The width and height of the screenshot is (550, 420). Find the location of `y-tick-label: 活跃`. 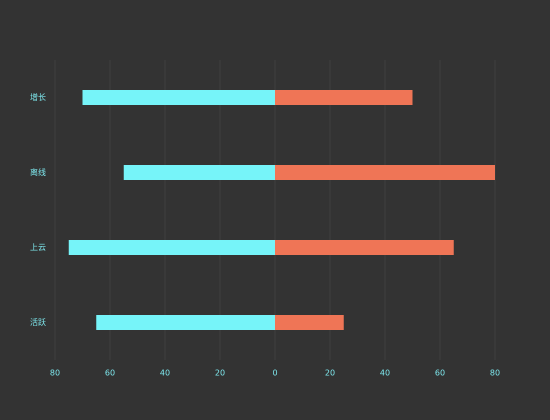

y-tick-label: 活跃 is located at coordinates (38, 322).